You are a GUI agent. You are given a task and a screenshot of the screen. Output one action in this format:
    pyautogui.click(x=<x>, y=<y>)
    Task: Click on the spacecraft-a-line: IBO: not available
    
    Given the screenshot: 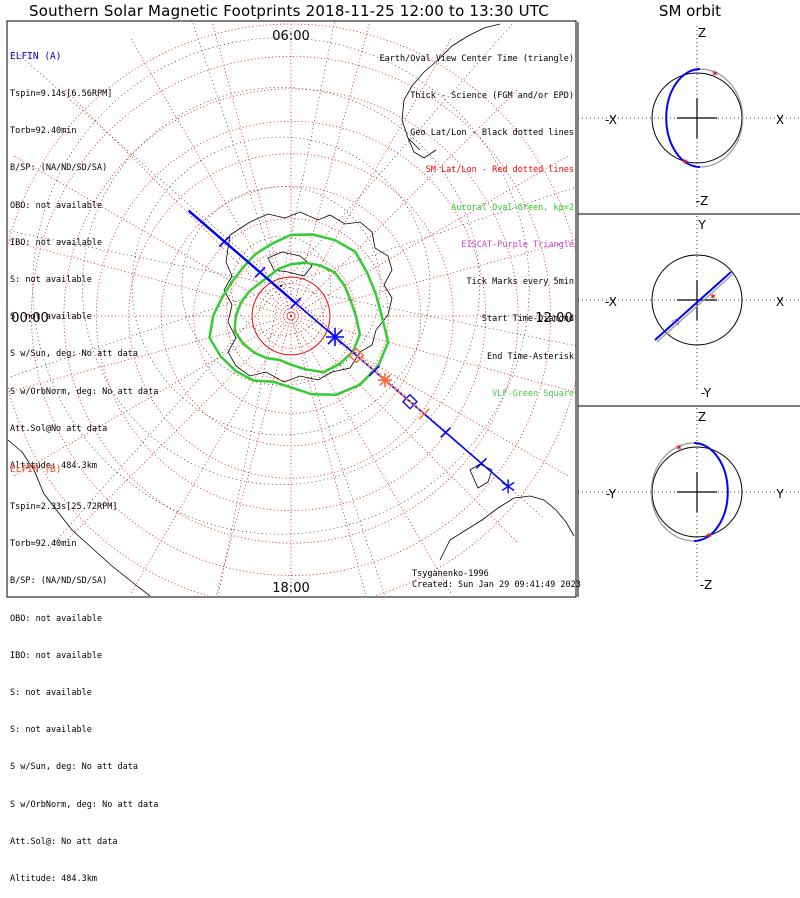 What is the action you would take?
    pyautogui.click(x=56, y=242)
    